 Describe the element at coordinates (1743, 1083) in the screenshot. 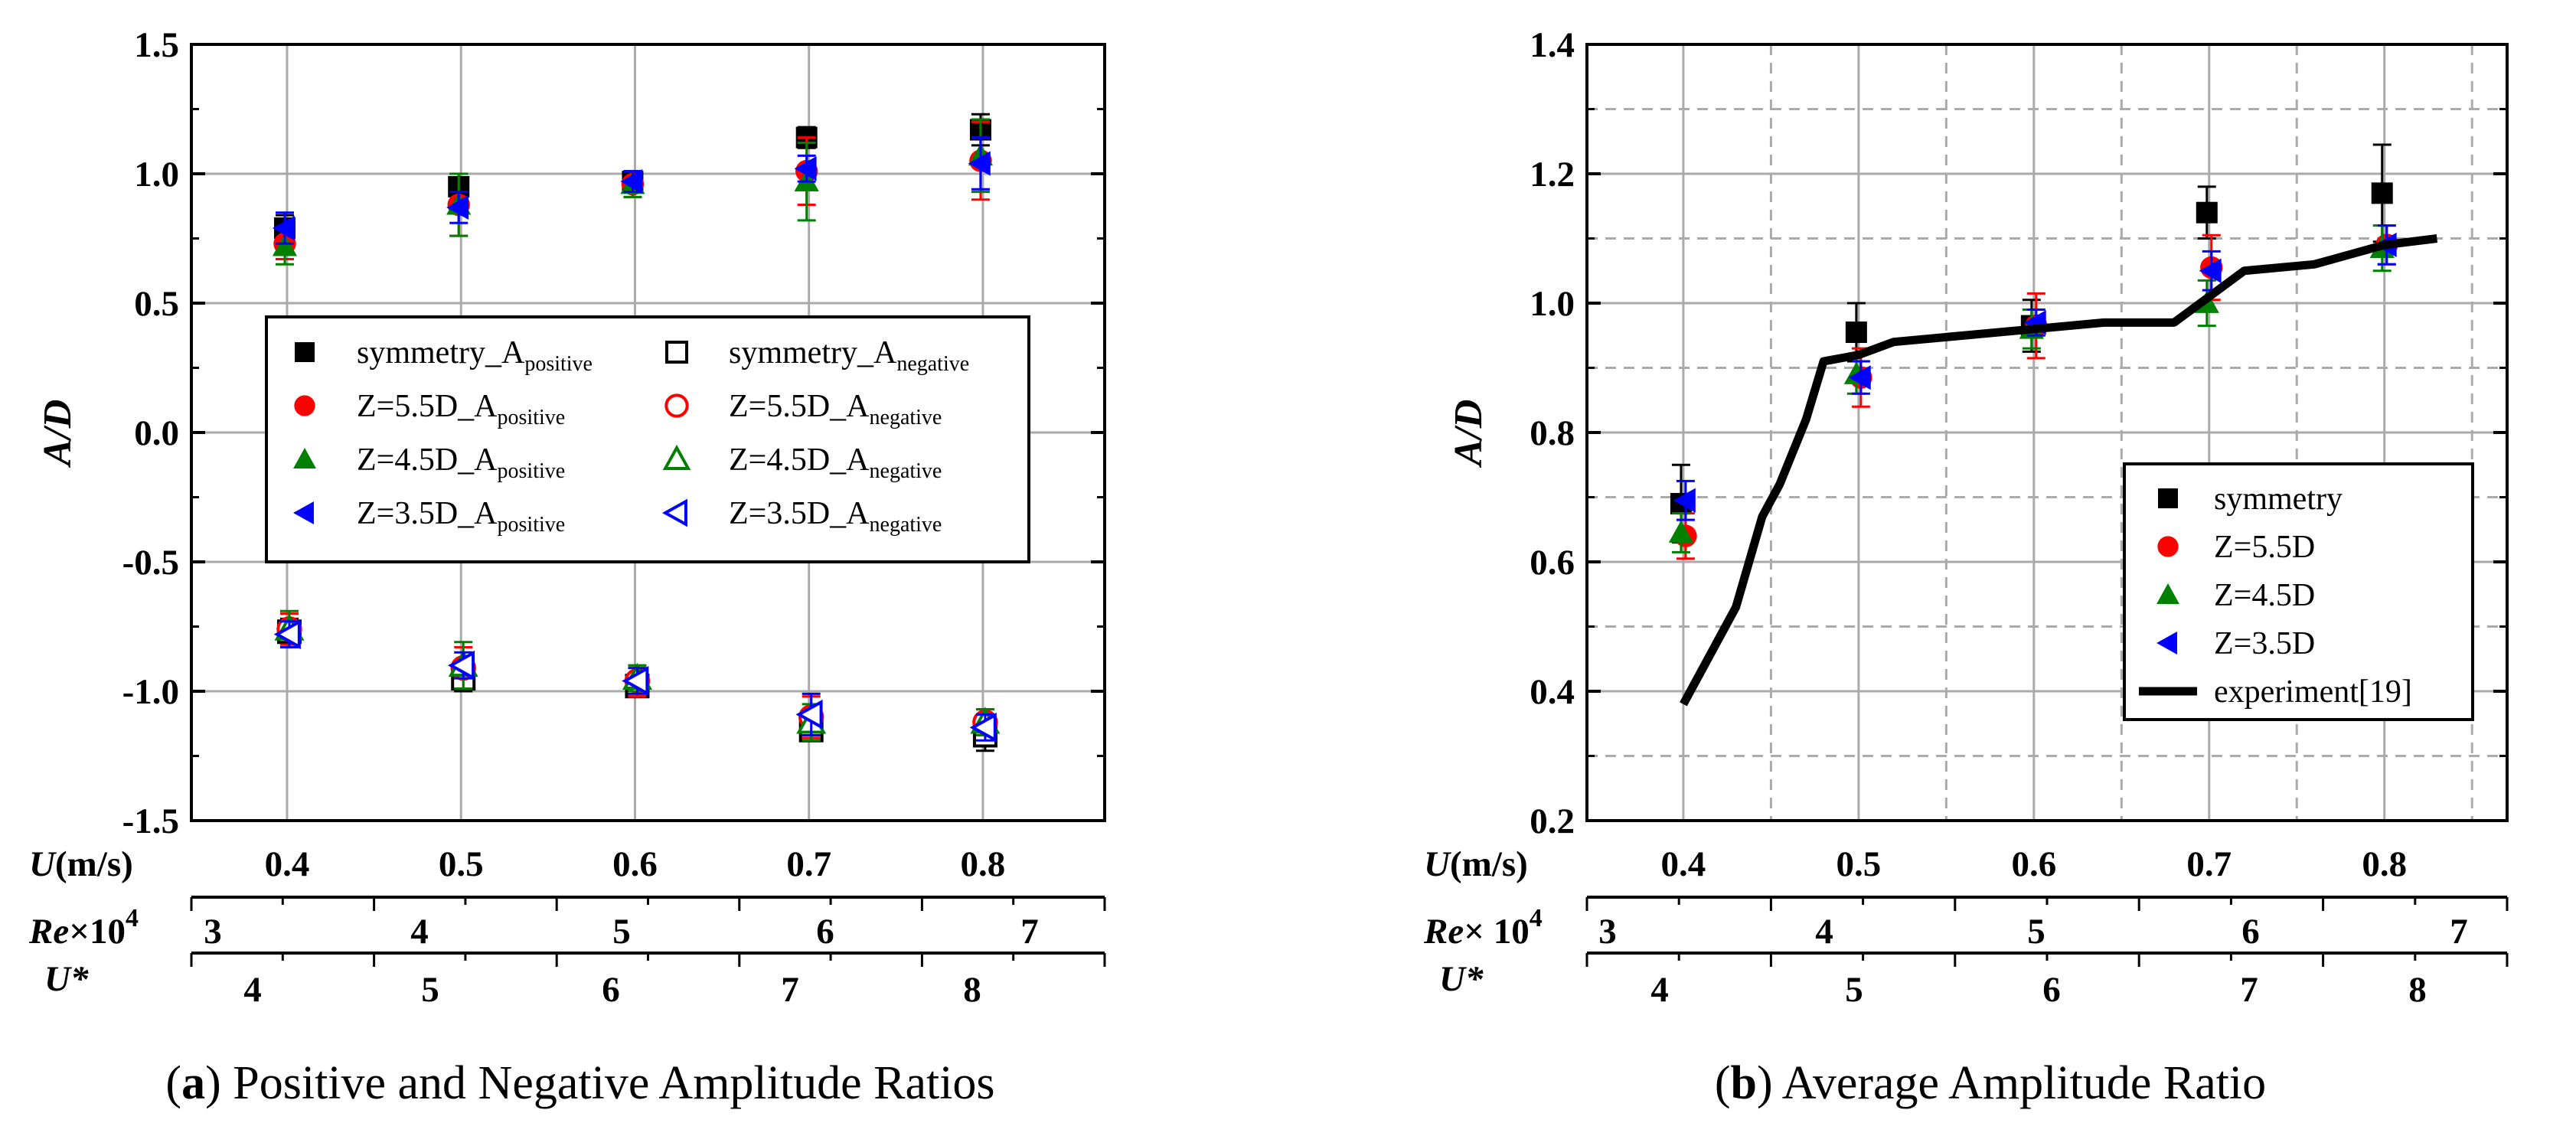

I see `caption-b-letter: b` at that location.